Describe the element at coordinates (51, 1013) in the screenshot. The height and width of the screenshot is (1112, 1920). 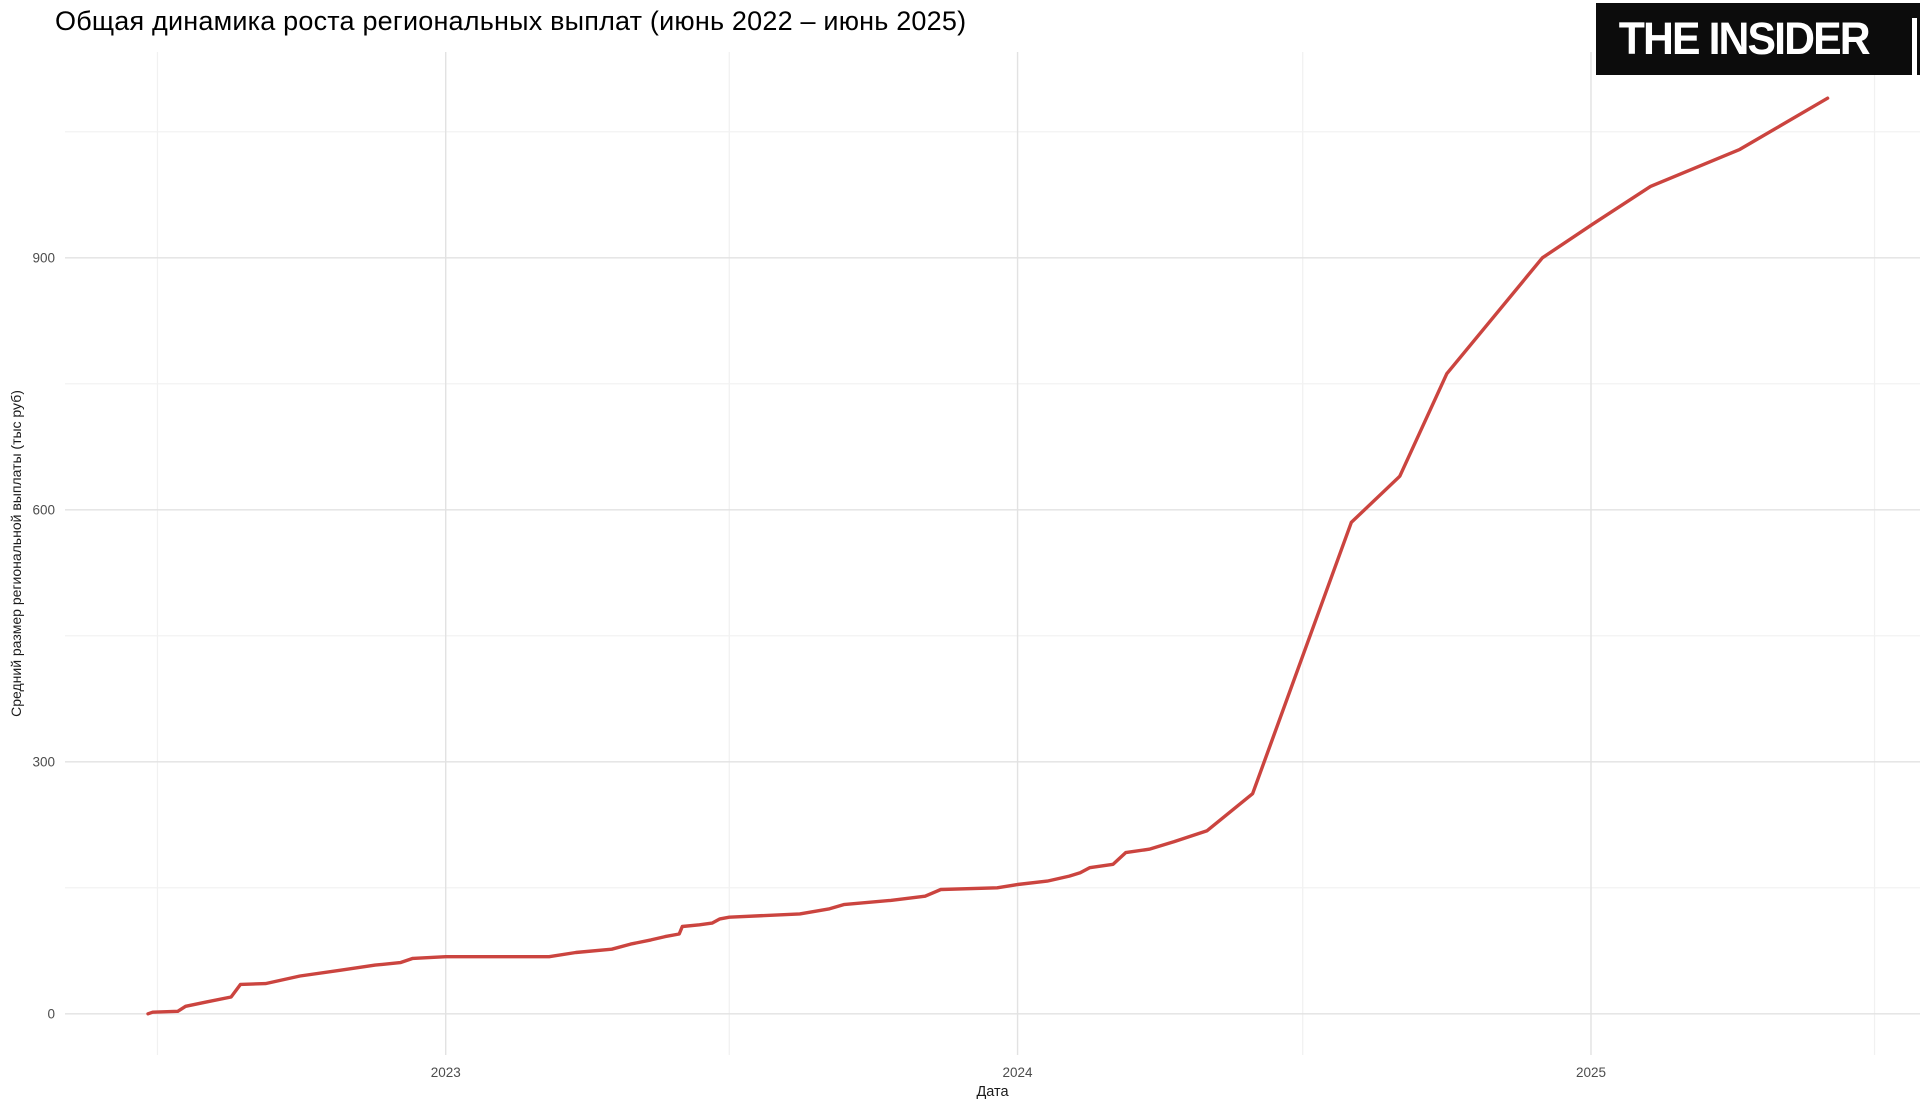
I see `y-tick-label: 0` at that location.